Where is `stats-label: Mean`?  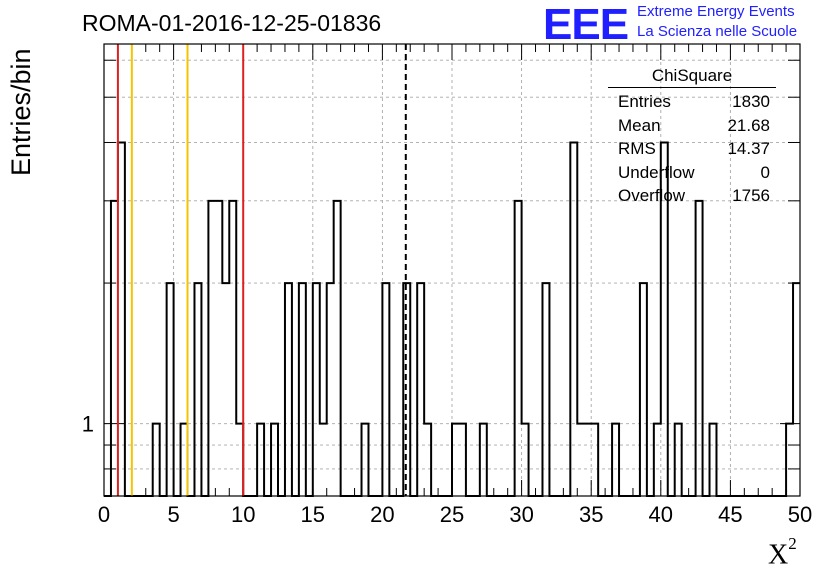 stats-label: Mean is located at coordinates (639, 125).